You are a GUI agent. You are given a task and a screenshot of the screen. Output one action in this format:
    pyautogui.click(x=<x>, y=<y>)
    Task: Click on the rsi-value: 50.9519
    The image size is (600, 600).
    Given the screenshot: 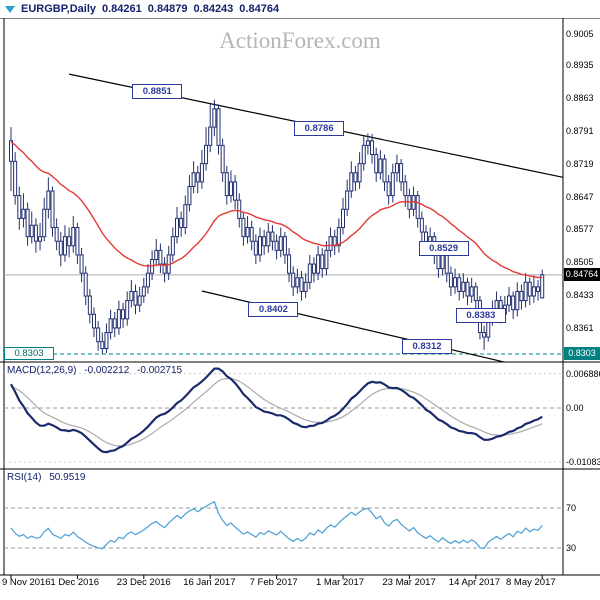 What is the action you would take?
    pyautogui.click(x=67, y=477)
    